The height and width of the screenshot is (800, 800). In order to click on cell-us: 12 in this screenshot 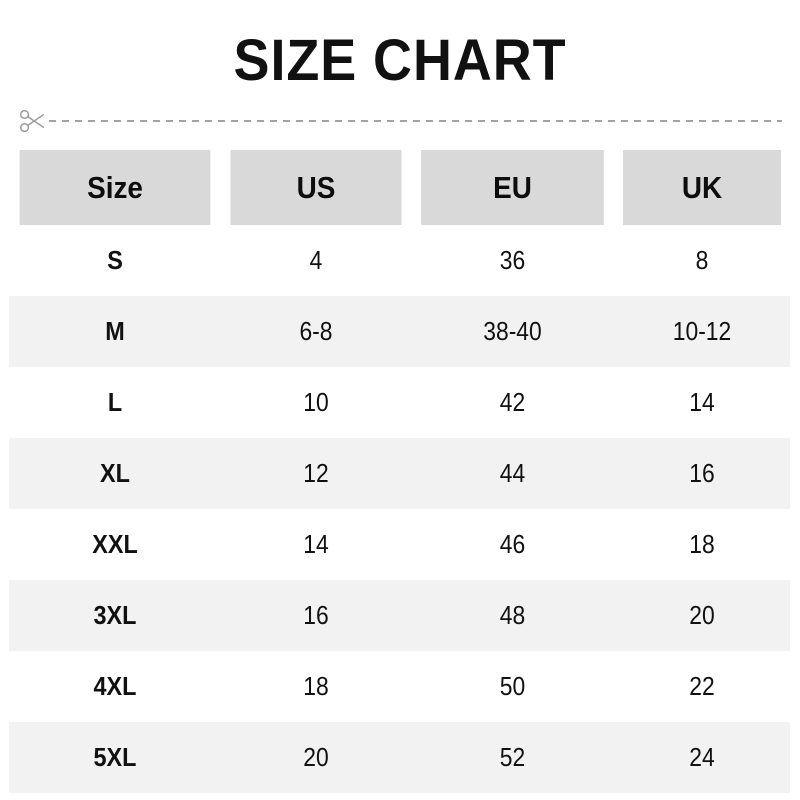, I will do `click(316, 473)`.